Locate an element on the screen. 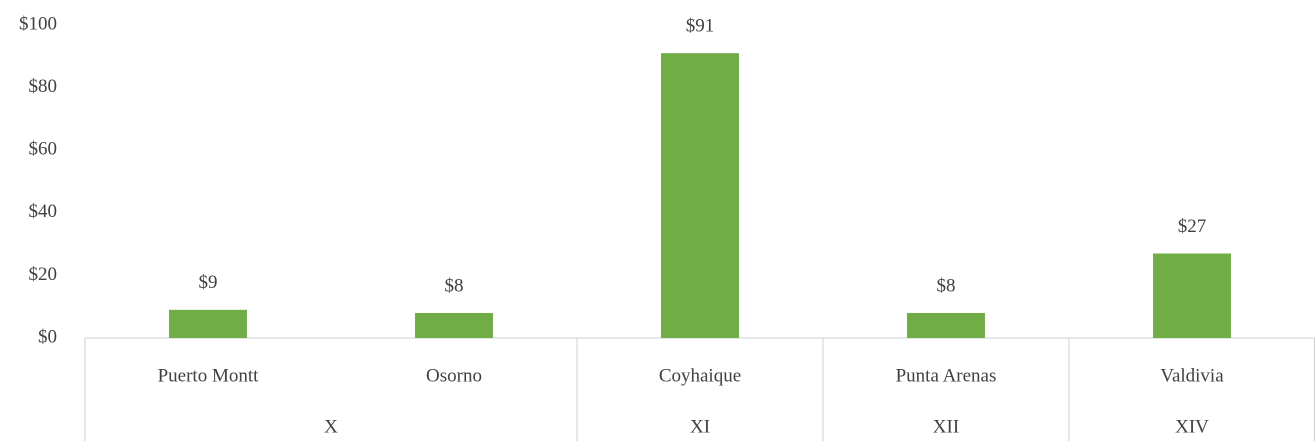 The height and width of the screenshot is (441, 1315). y-tick-label: $100 is located at coordinates (38, 23).